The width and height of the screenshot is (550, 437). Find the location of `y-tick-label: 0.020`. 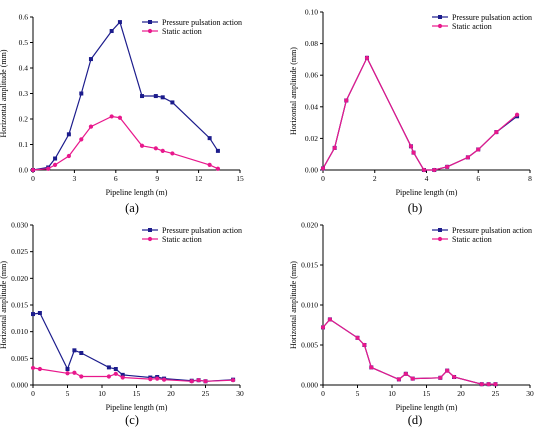

y-tick-label: 0.020 is located at coordinates (19, 278).